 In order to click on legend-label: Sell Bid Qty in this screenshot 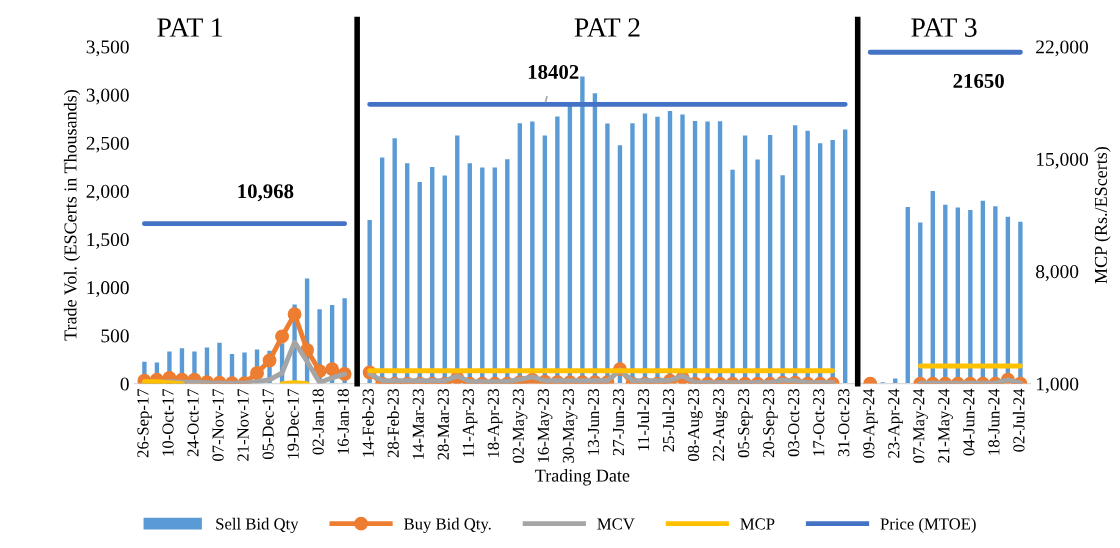, I will do `click(257, 525)`.